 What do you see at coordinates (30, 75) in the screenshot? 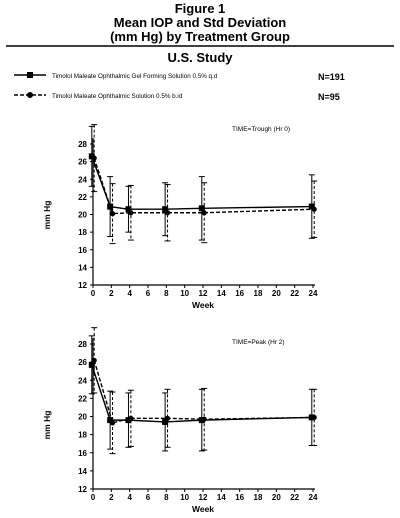
I see `legend-square-marker` at bounding box center [30, 75].